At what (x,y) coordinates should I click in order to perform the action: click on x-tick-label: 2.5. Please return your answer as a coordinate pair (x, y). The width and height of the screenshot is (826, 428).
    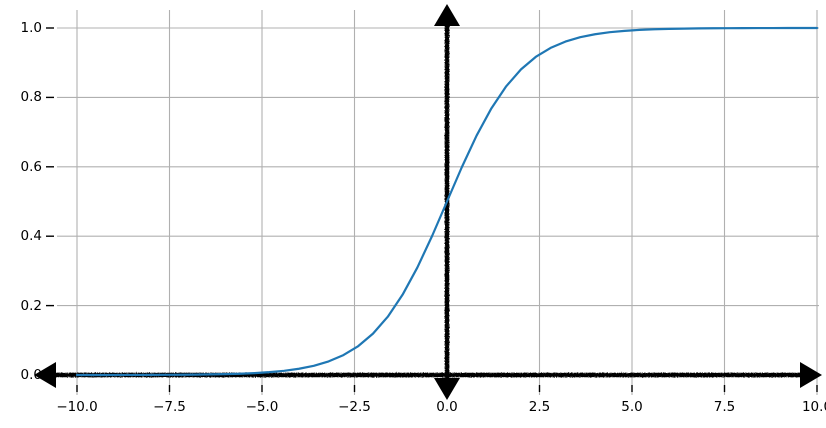
    Looking at the image, I should click on (539, 407).